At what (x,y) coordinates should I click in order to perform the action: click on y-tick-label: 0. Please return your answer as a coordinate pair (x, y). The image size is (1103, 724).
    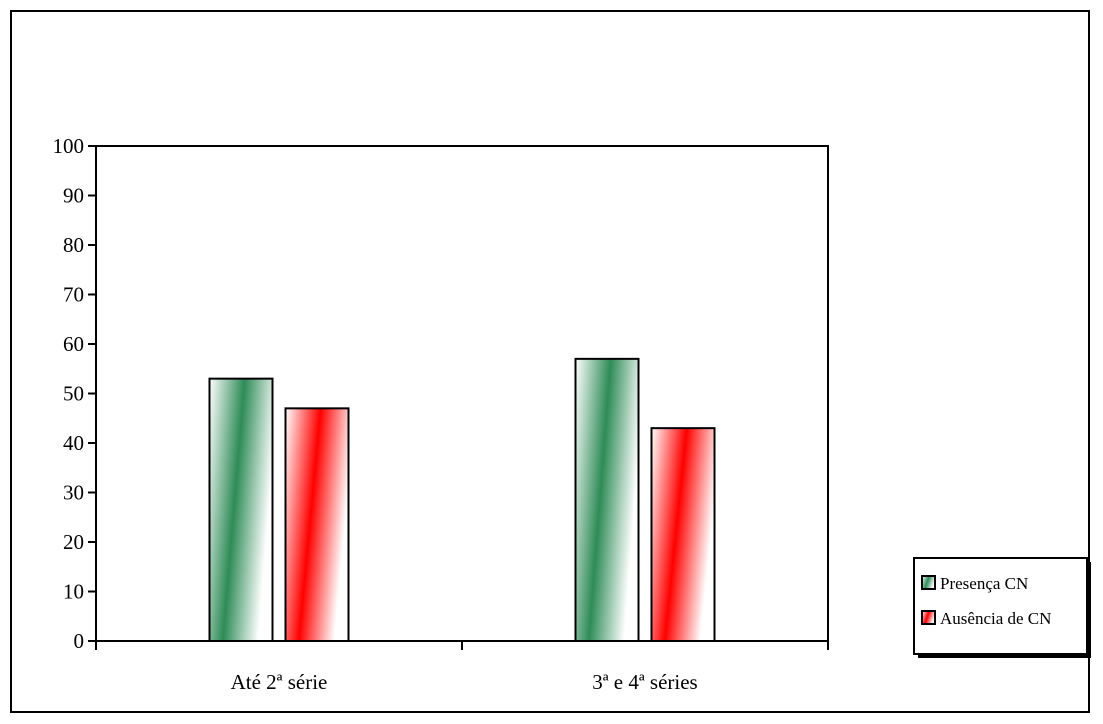
    Looking at the image, I should click on (79, 641).